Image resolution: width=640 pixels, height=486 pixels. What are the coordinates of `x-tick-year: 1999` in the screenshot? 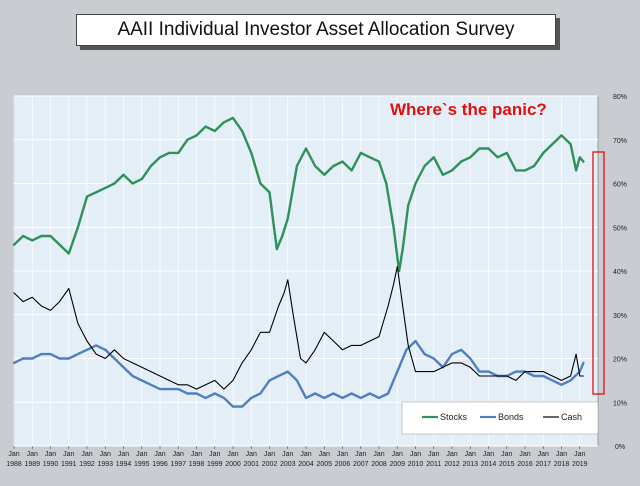 It's located at (215, 464).